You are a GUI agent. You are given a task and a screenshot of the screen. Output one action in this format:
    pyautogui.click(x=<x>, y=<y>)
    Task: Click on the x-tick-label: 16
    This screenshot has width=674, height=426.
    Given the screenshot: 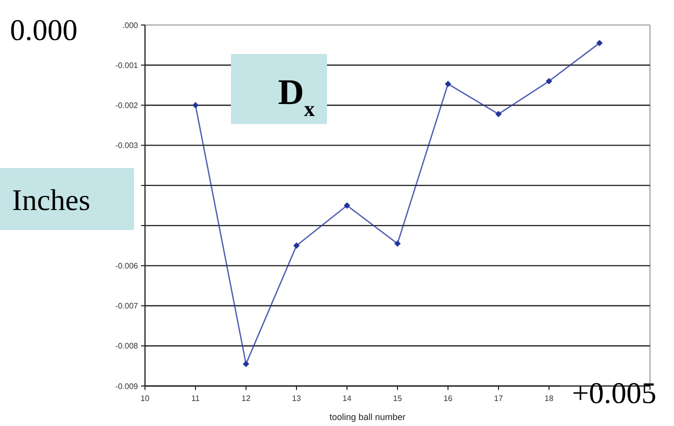 What is the action you would take?
    pyautogui.click(x=448, y=398)
    